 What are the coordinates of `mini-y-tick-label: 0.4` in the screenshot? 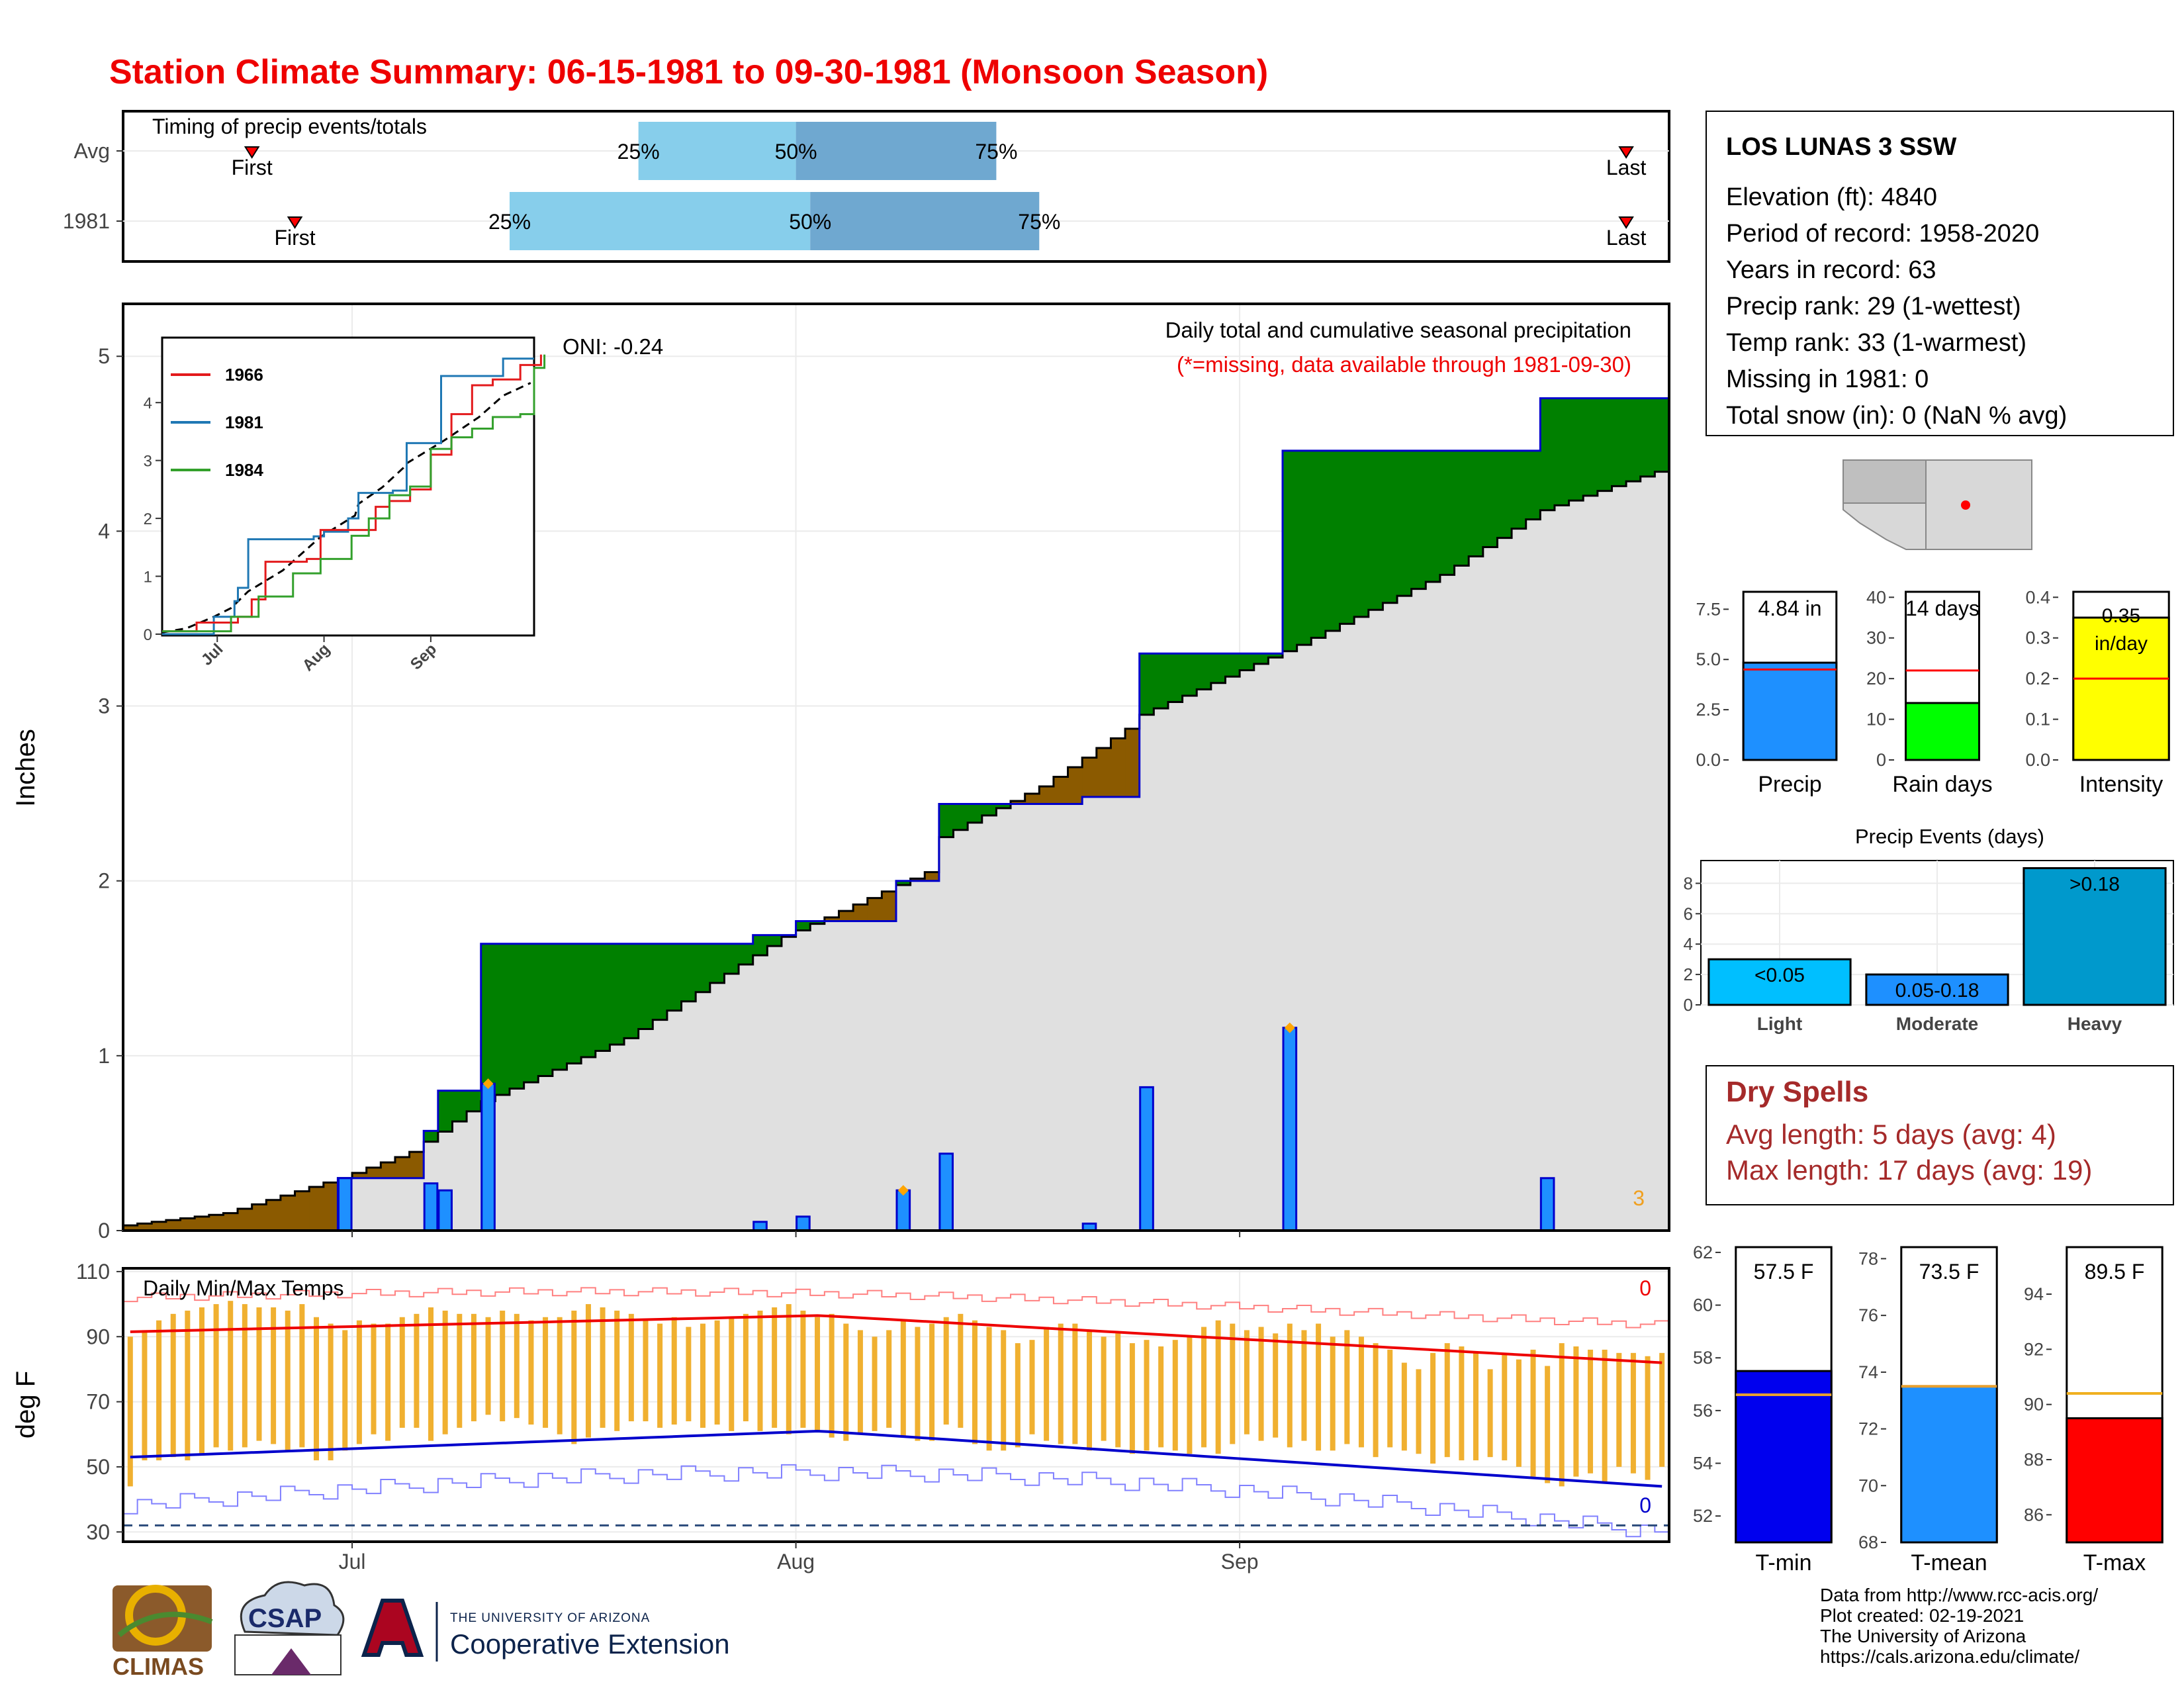 It's located at (2037, 597).